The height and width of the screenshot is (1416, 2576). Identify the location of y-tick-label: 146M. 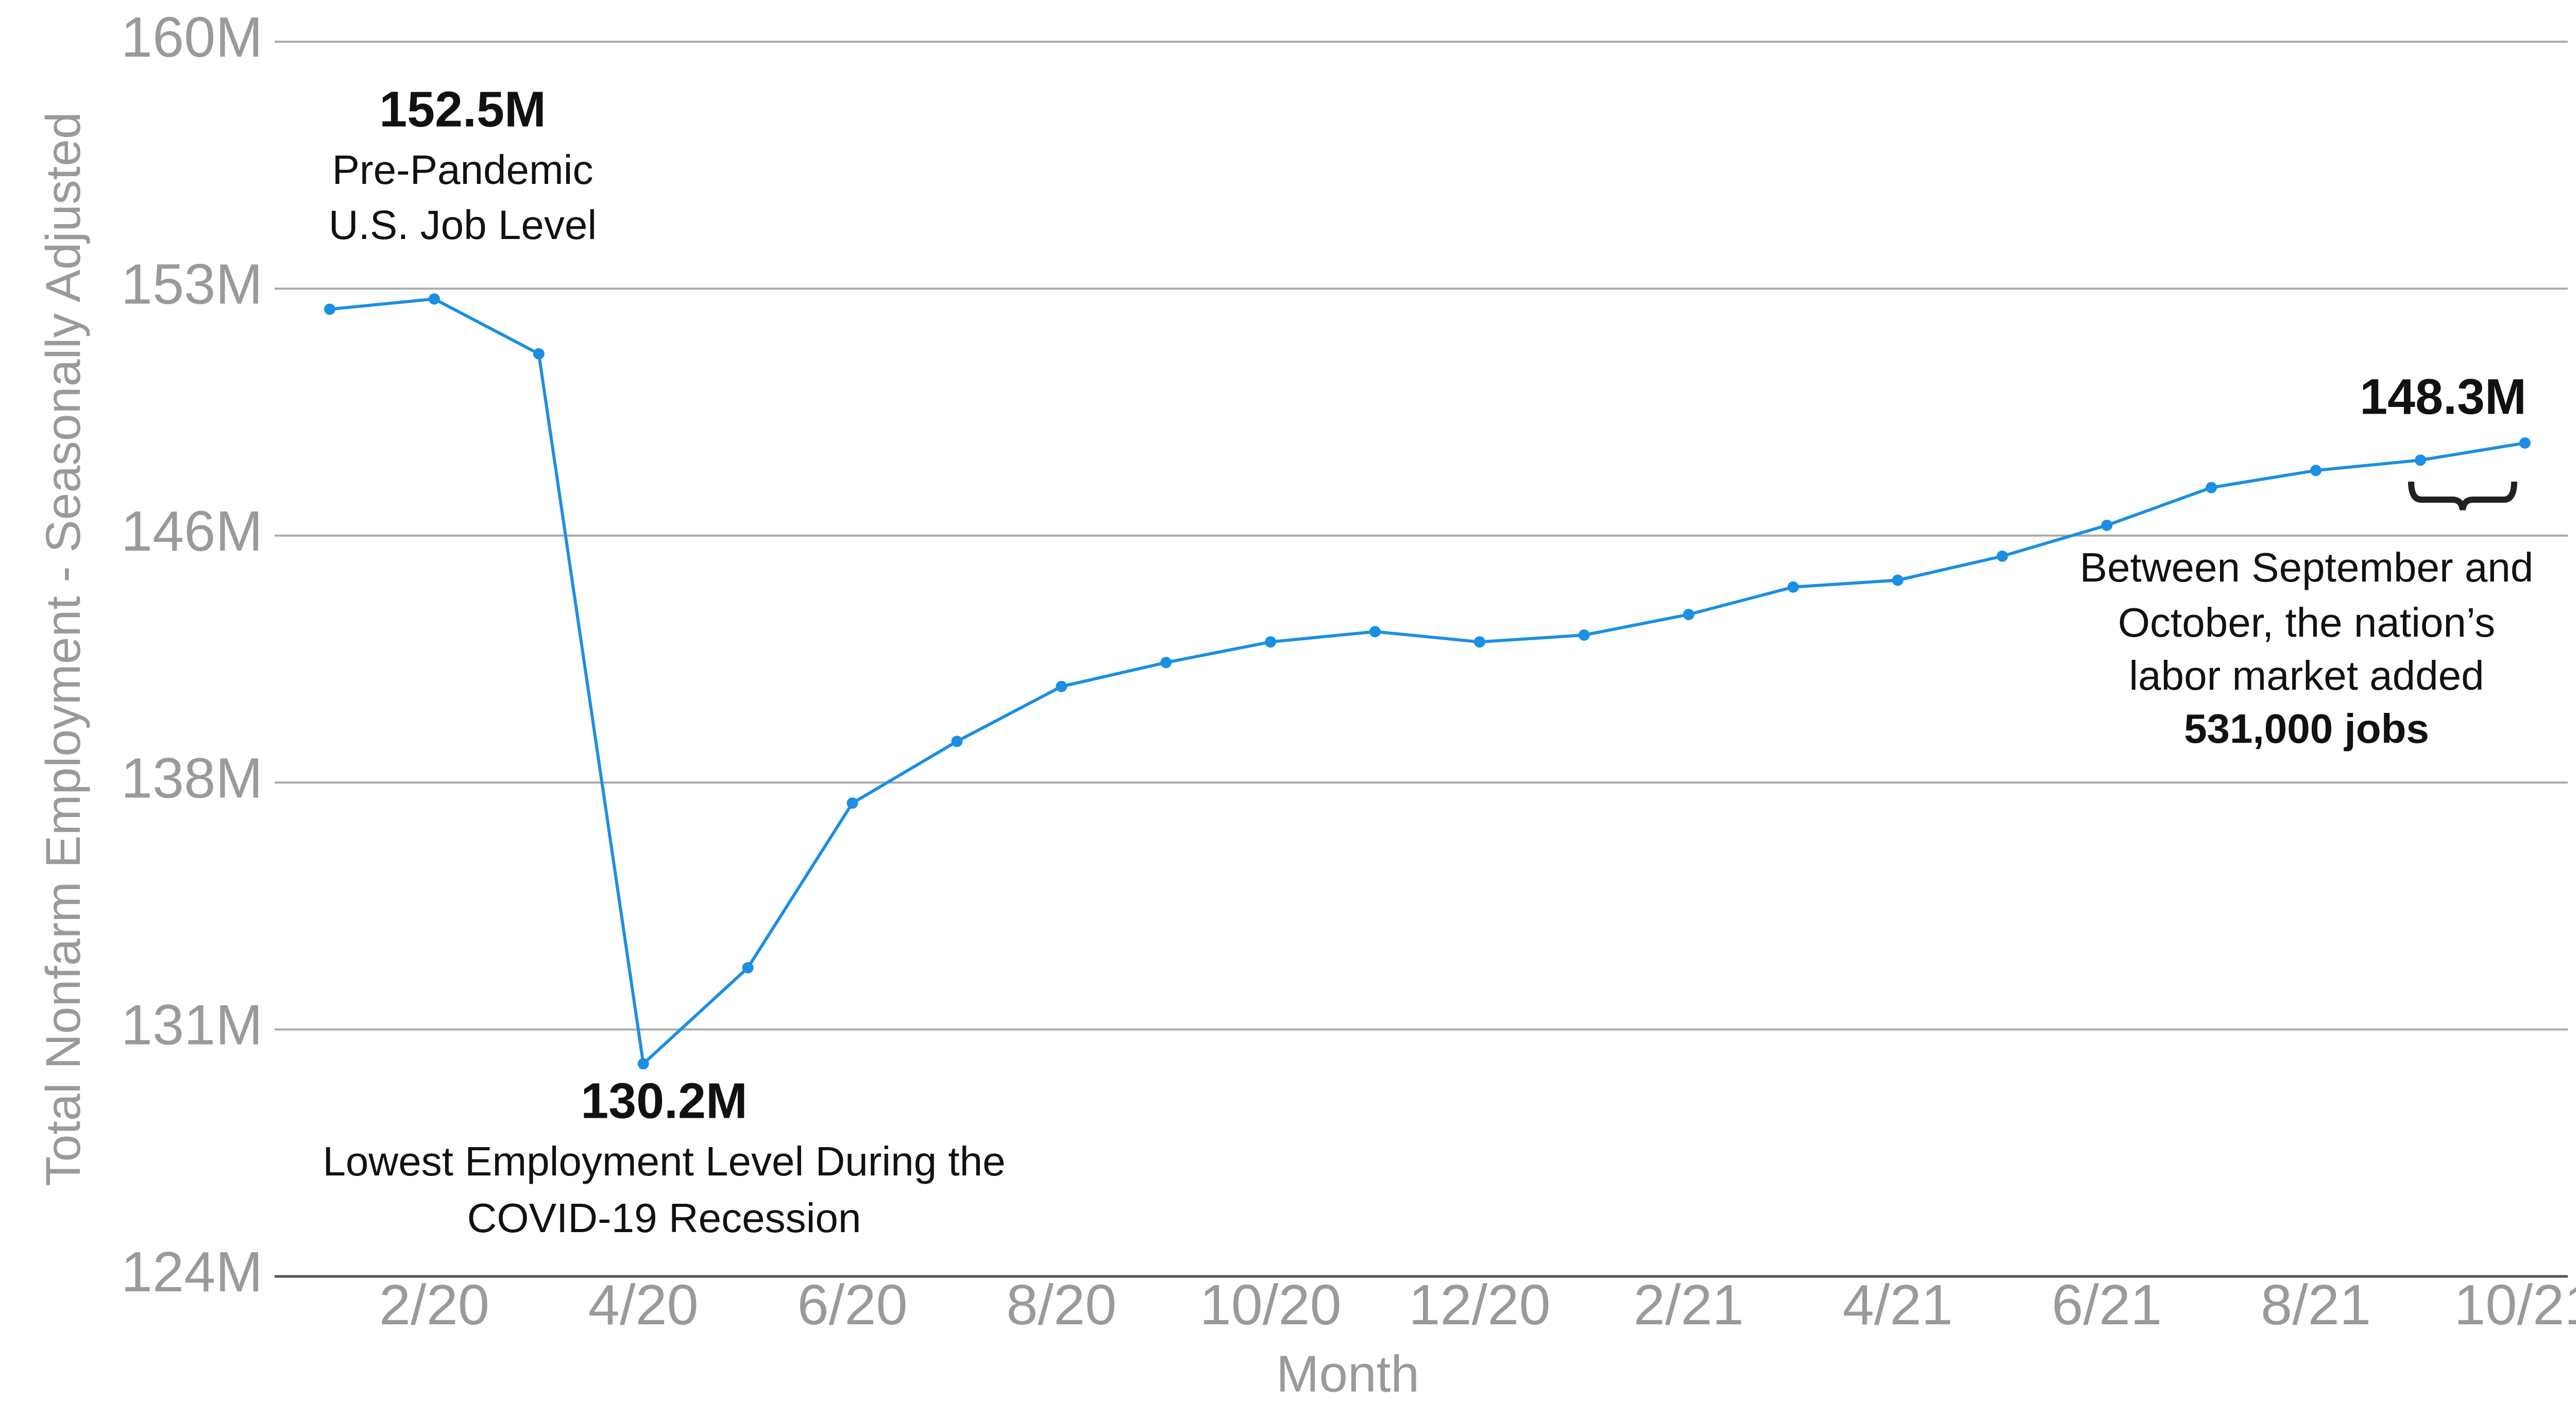
(192, 531).